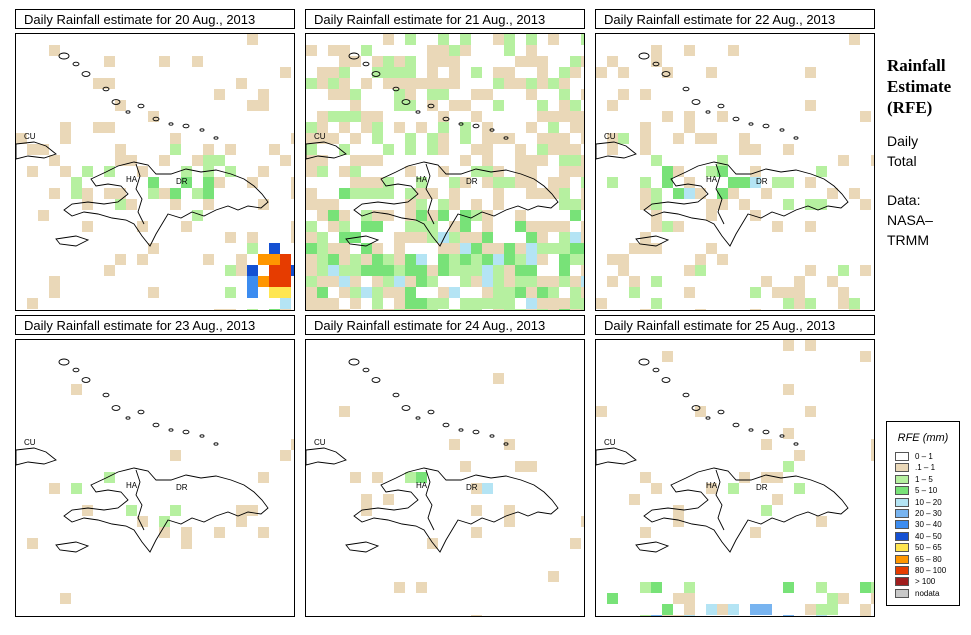 This screenshot has height=635, width=971. I want to click on country-label-dominican-republic: DR, so click(762, 181).